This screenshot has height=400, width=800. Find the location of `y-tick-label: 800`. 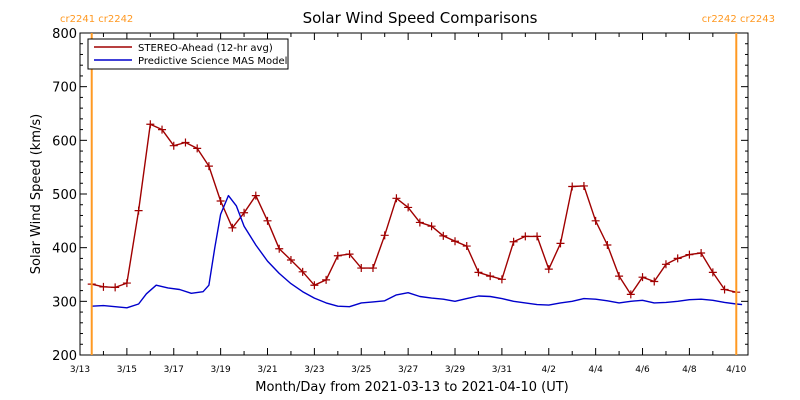

y-tick-label: 800 is located at coordinates (64, 34).